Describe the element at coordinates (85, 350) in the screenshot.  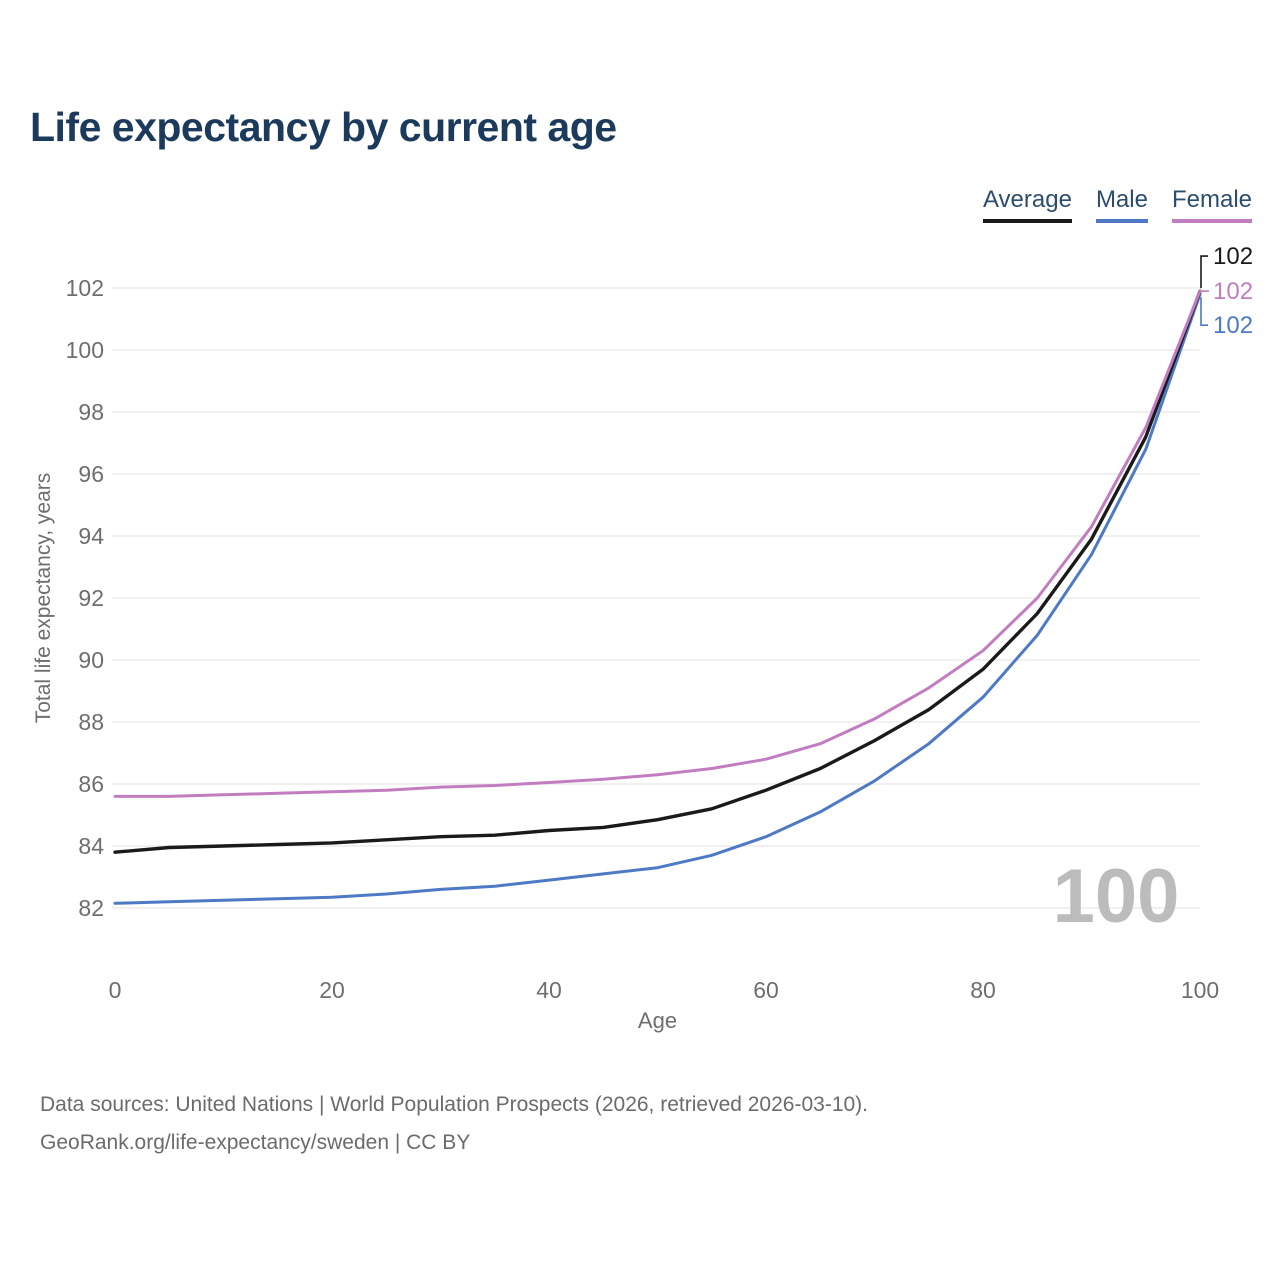
I see `y-tick-label: 100` at that location.